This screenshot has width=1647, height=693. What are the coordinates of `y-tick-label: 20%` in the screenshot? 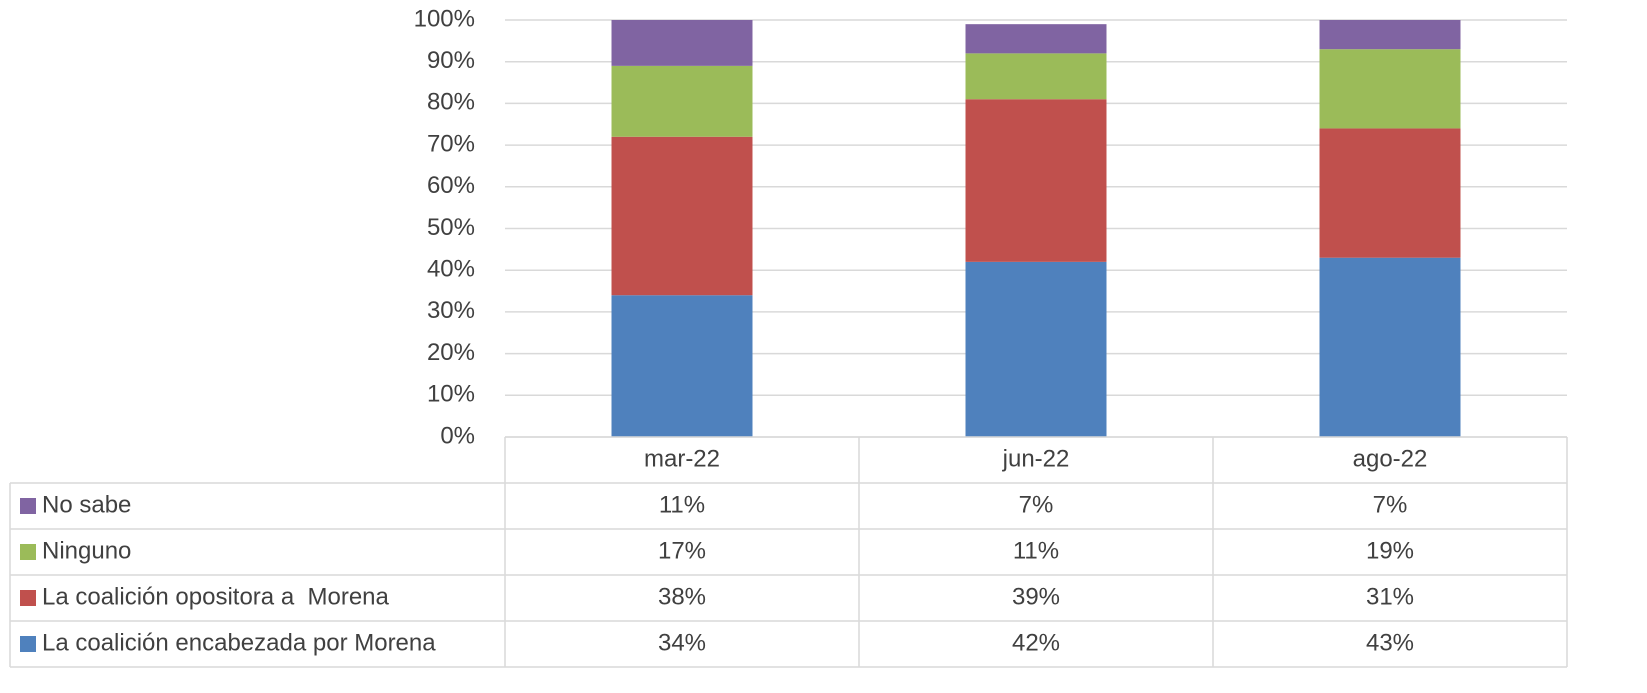 It's located at (451, 352).